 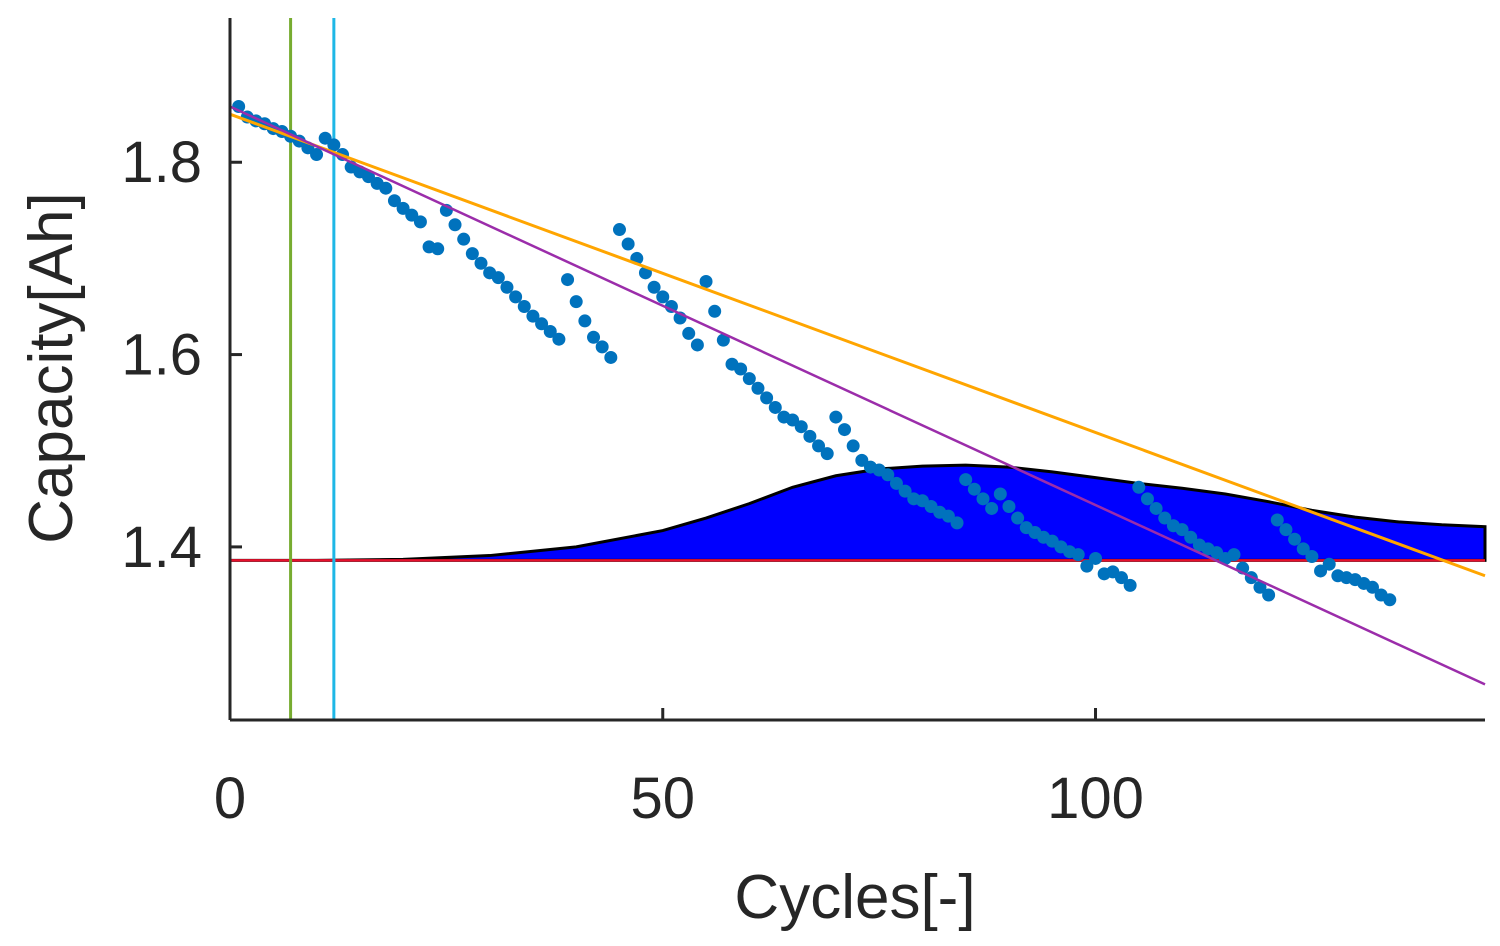 What do you see at coordinates (161, 162) in the screenshot?
I see `y-tick-label: 1.8` at bounding box center [161, 162].